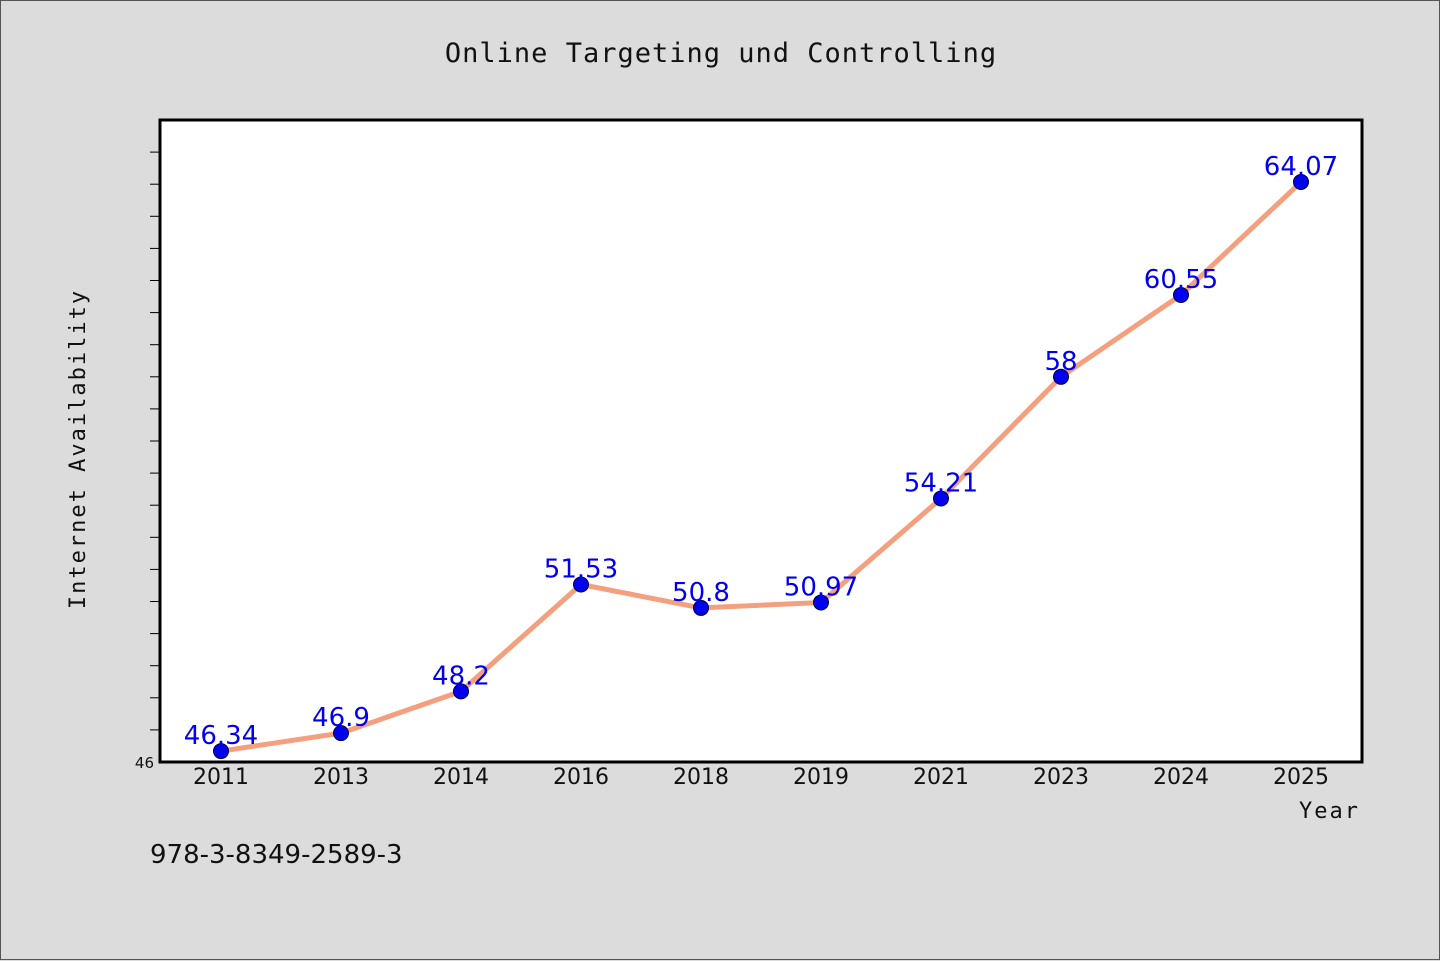  What do you see at coordinates (1301, 777) in the screenshot?
I see `x-tick-label: 2025` at bounding box center [1301, 777].